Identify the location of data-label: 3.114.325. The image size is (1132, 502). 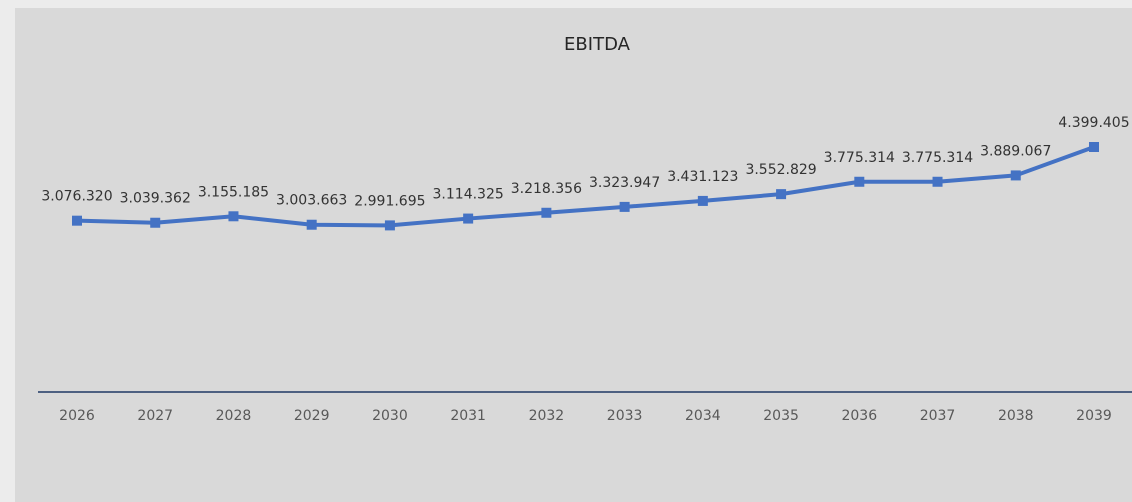
(468, 195).